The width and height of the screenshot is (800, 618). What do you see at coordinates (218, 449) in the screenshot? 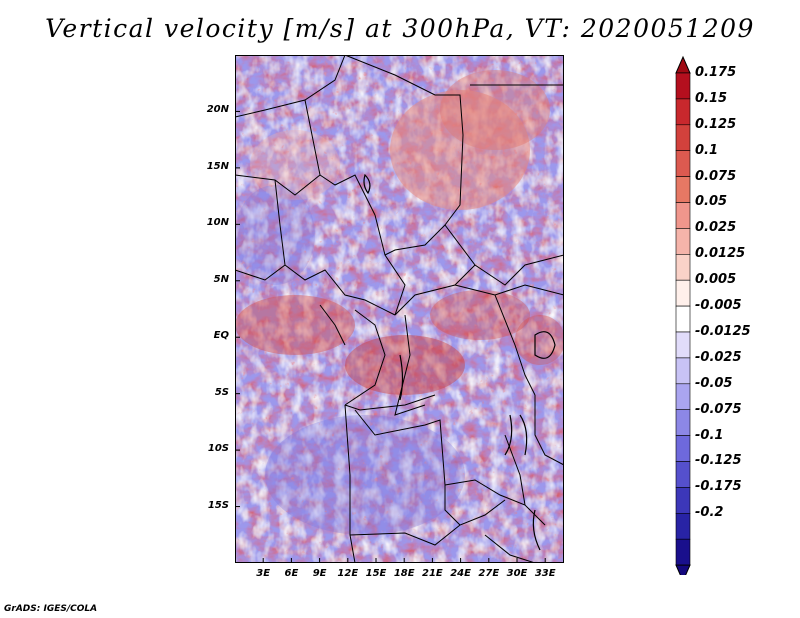
I see `lat-label-10s: 10S` at bounding box center [218, 449].